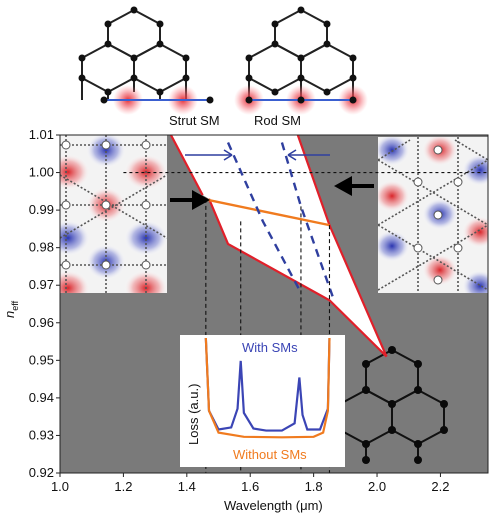 The height and width of the screenshot is (517, 489). Describe the element at coordinates (41, 172) in the screenshot. I see `y-tick-label: 1.00` at that location.